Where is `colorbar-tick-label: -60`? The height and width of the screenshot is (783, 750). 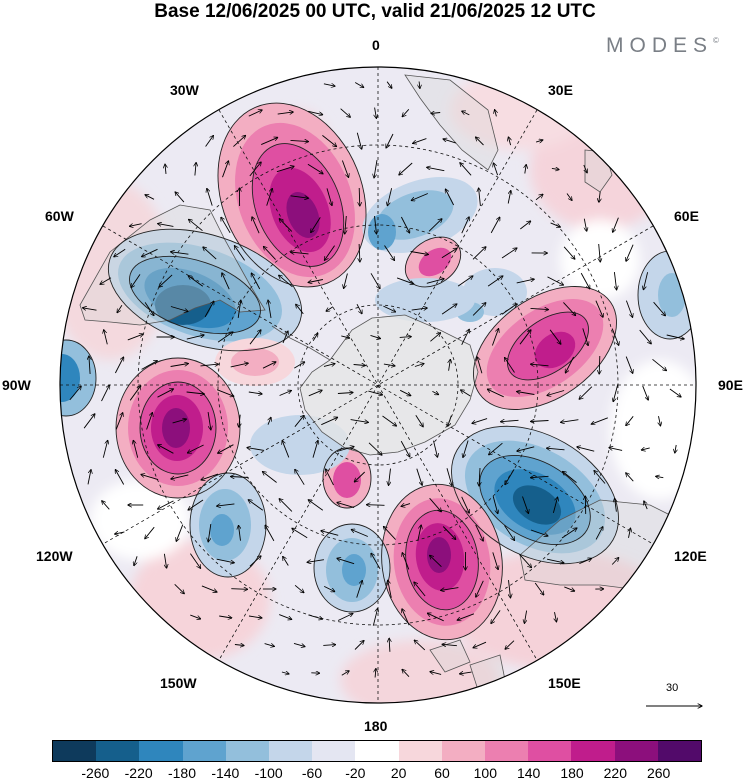
colorbar-tick-label: -60 is located at coordinates (312, 773).